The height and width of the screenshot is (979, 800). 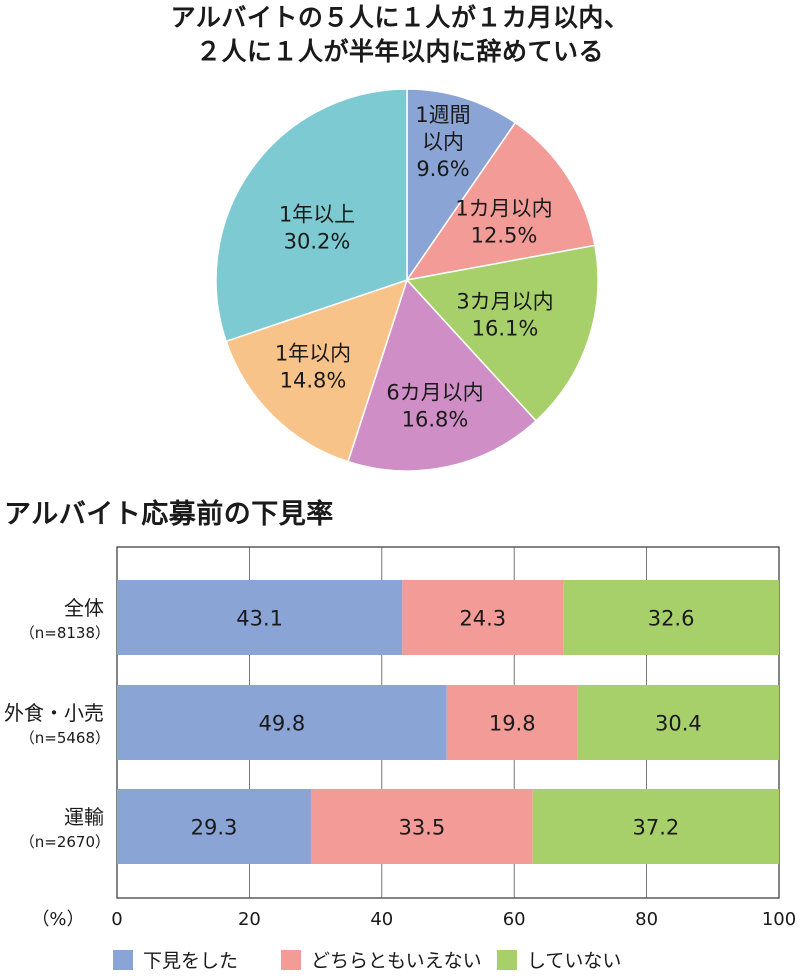 What do you see at coordinates (396, 961) in the screenshot?
I see `legend-label: どちらともいえない` at bounding box center [396, 961].